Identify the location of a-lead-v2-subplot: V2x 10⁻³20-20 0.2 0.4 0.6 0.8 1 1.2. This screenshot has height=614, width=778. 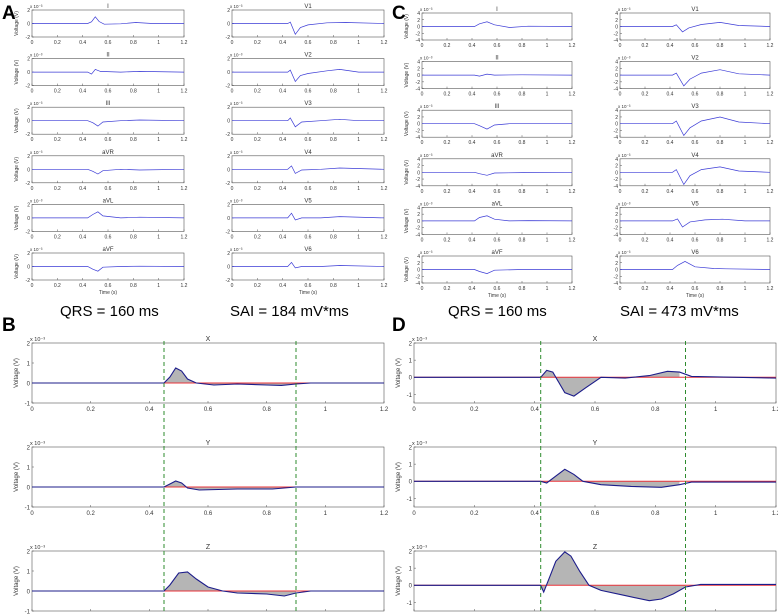
(307, 74).